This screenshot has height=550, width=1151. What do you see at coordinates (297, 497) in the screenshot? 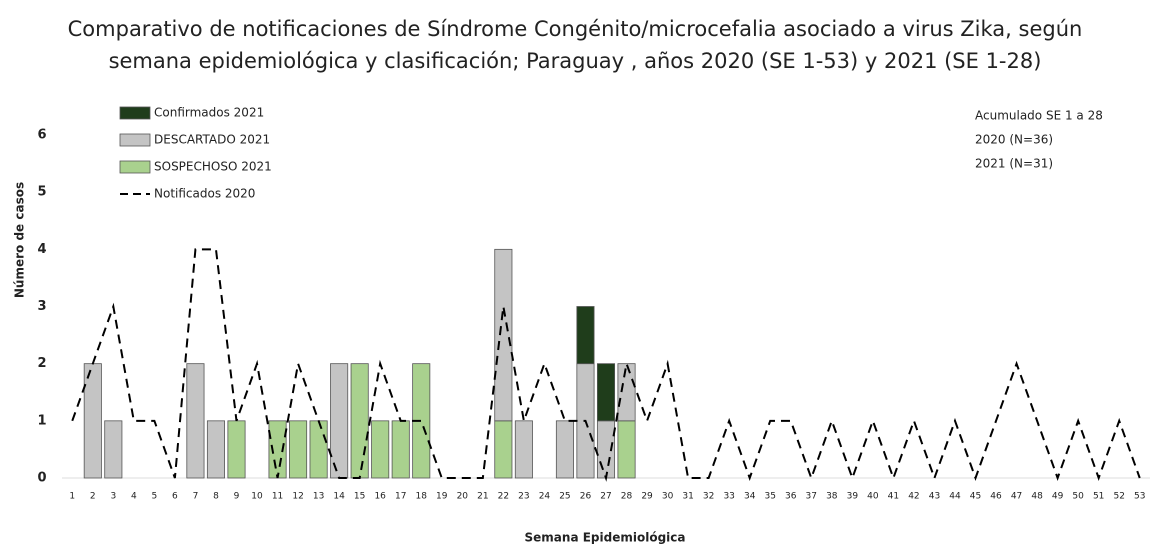
I see `x-tick-label: 12` at bounding box center [297, 497].